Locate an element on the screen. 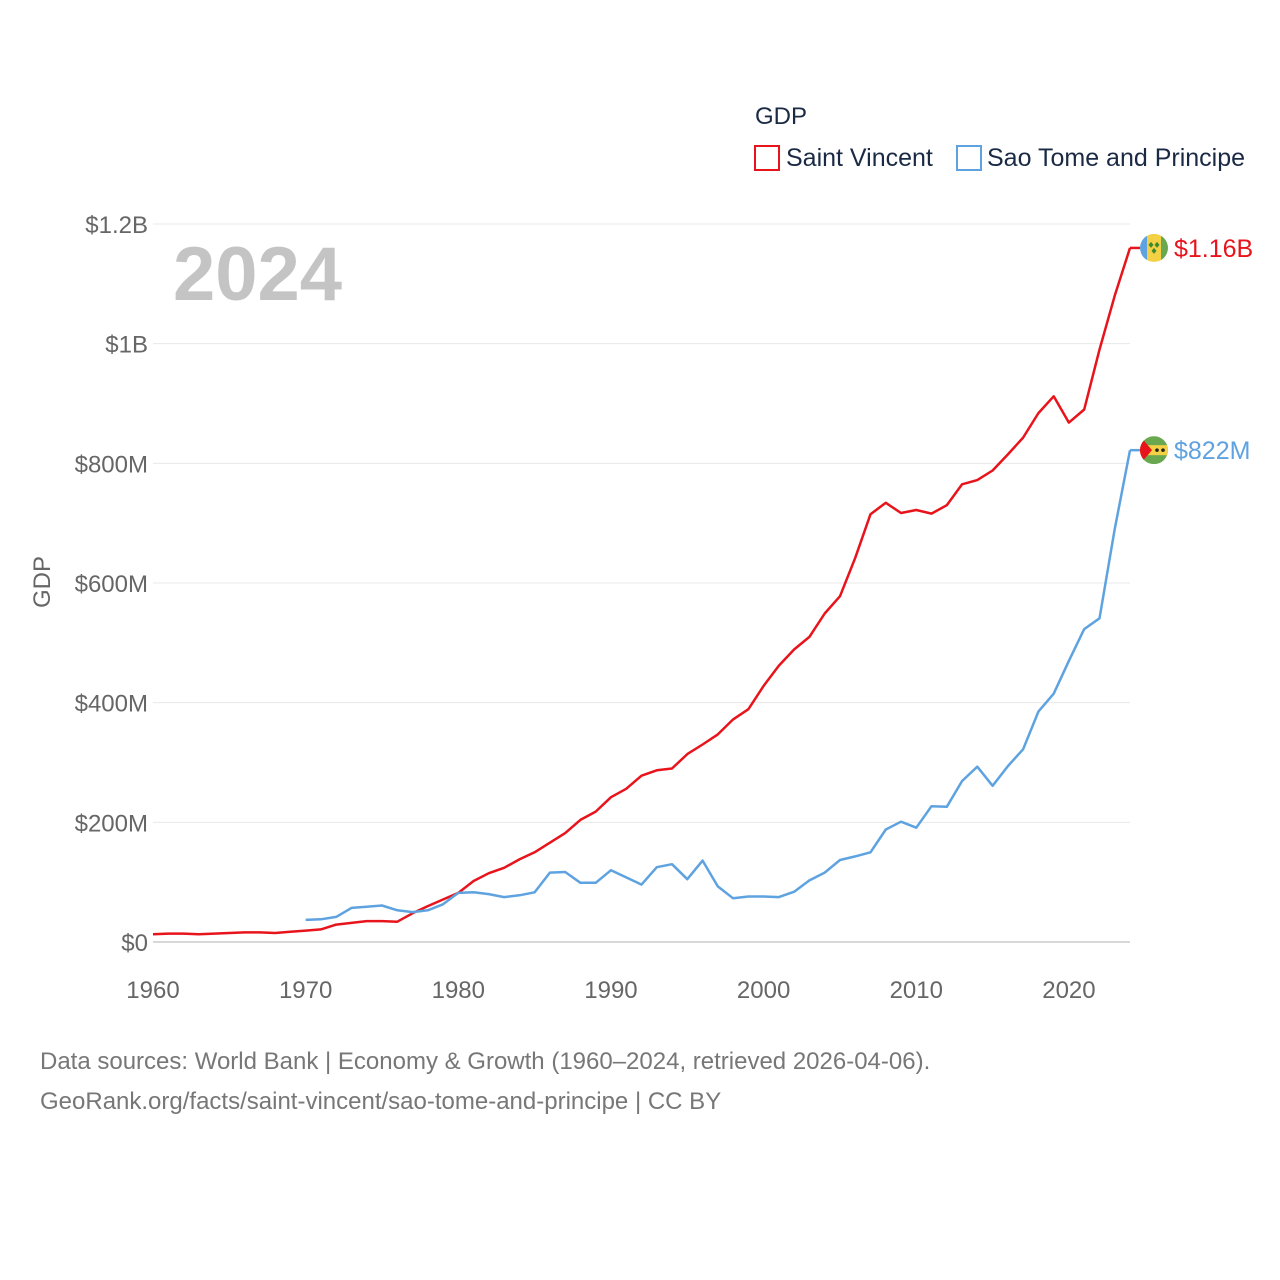 The width and height of the screenshot is (1280, 1280). x-axis: 1960 1970 1980 1990 2000 2010 2020 is located at coordinates (610, 990).